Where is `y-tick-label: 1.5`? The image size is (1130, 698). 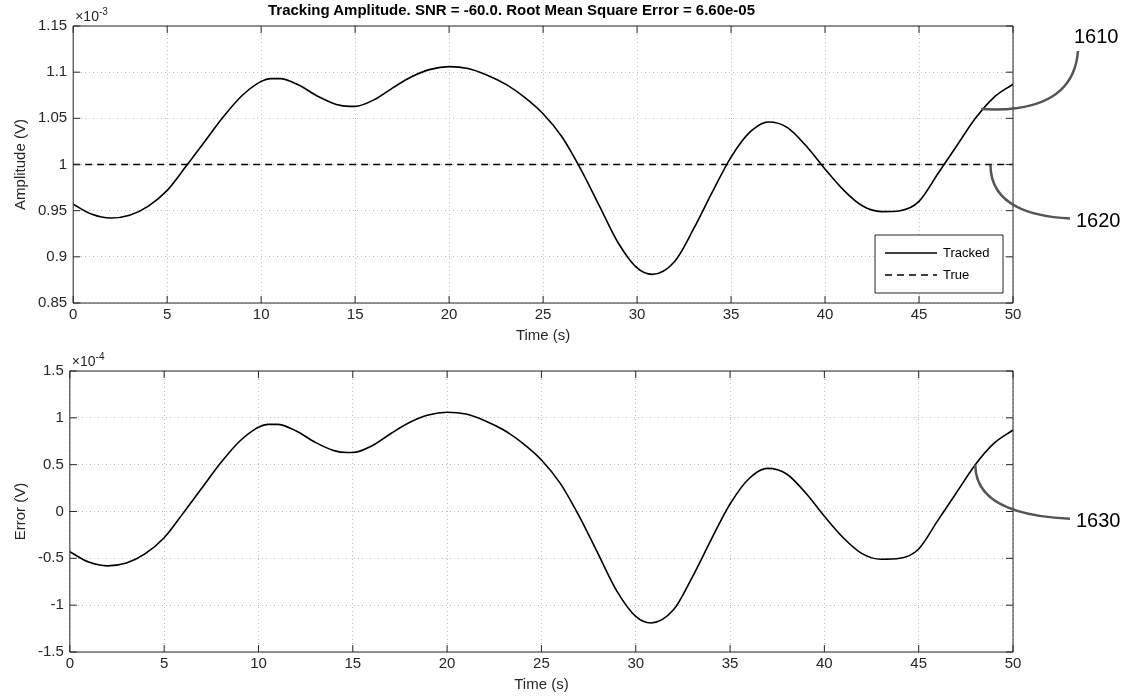 y-tick-label: 1.5 is located at coordinates (53, 370).